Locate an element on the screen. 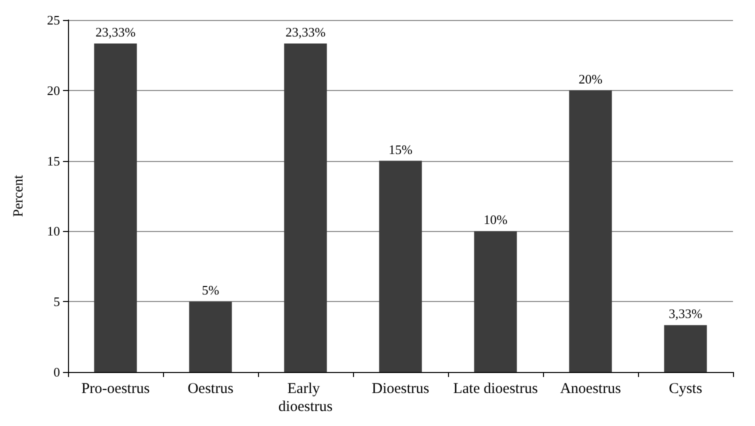 This screenshot has height=426, width=755. x-tick-label: Dioestrus is located at coordinates (401, 389).